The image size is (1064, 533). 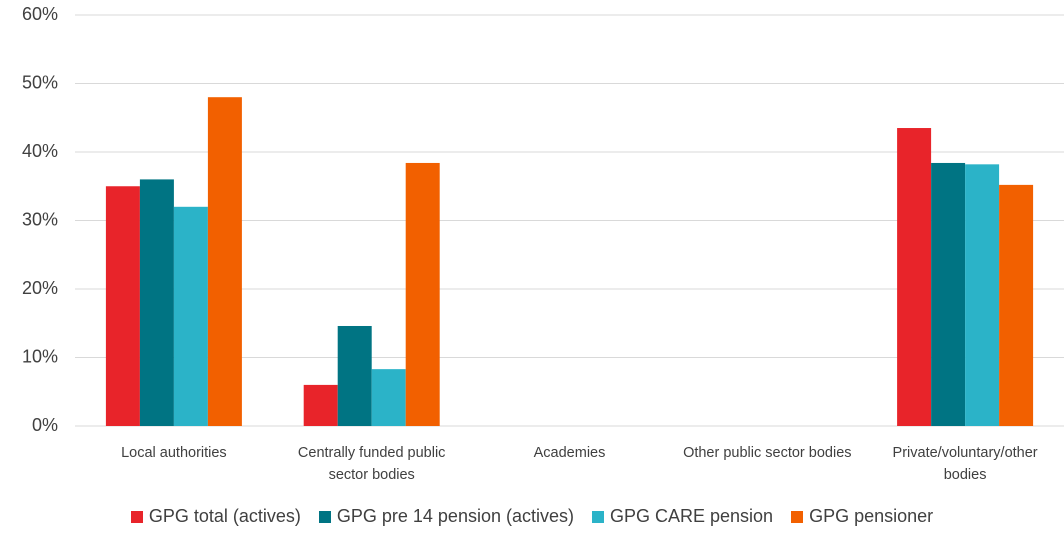 I want to click on legend-item: GPG pensioner, so click(x=862, y=516).